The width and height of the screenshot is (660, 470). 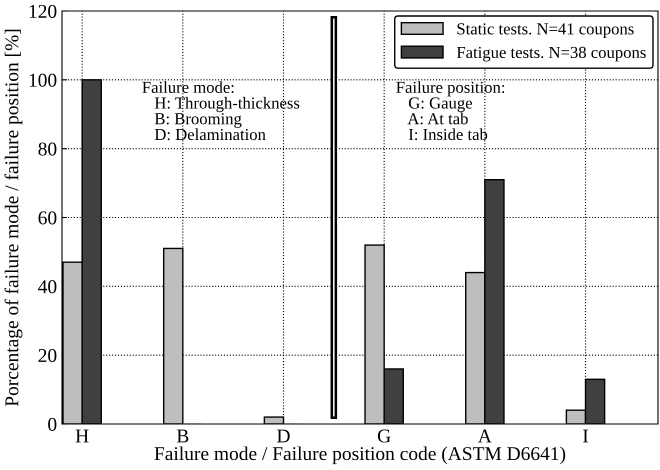 I want to click on x-axis-title: Failure mode / Failure position code (ASTM D6641), so click(x=360, y=455).